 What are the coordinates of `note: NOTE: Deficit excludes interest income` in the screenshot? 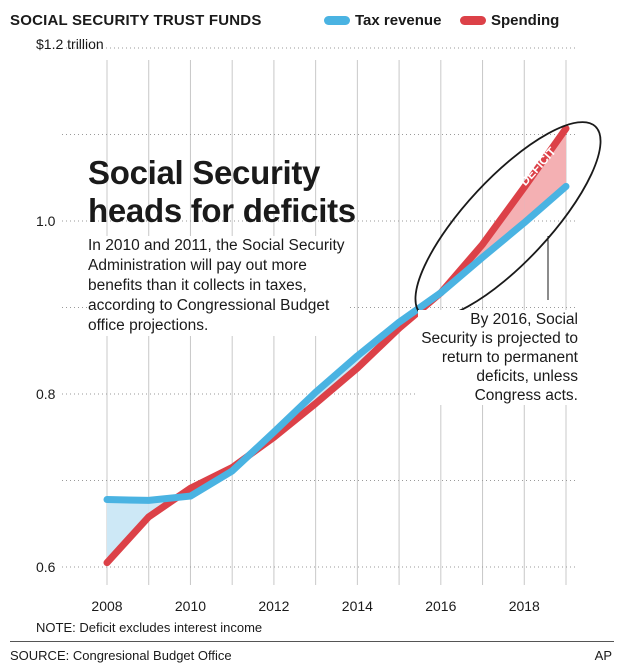 It's located at (149, 627).